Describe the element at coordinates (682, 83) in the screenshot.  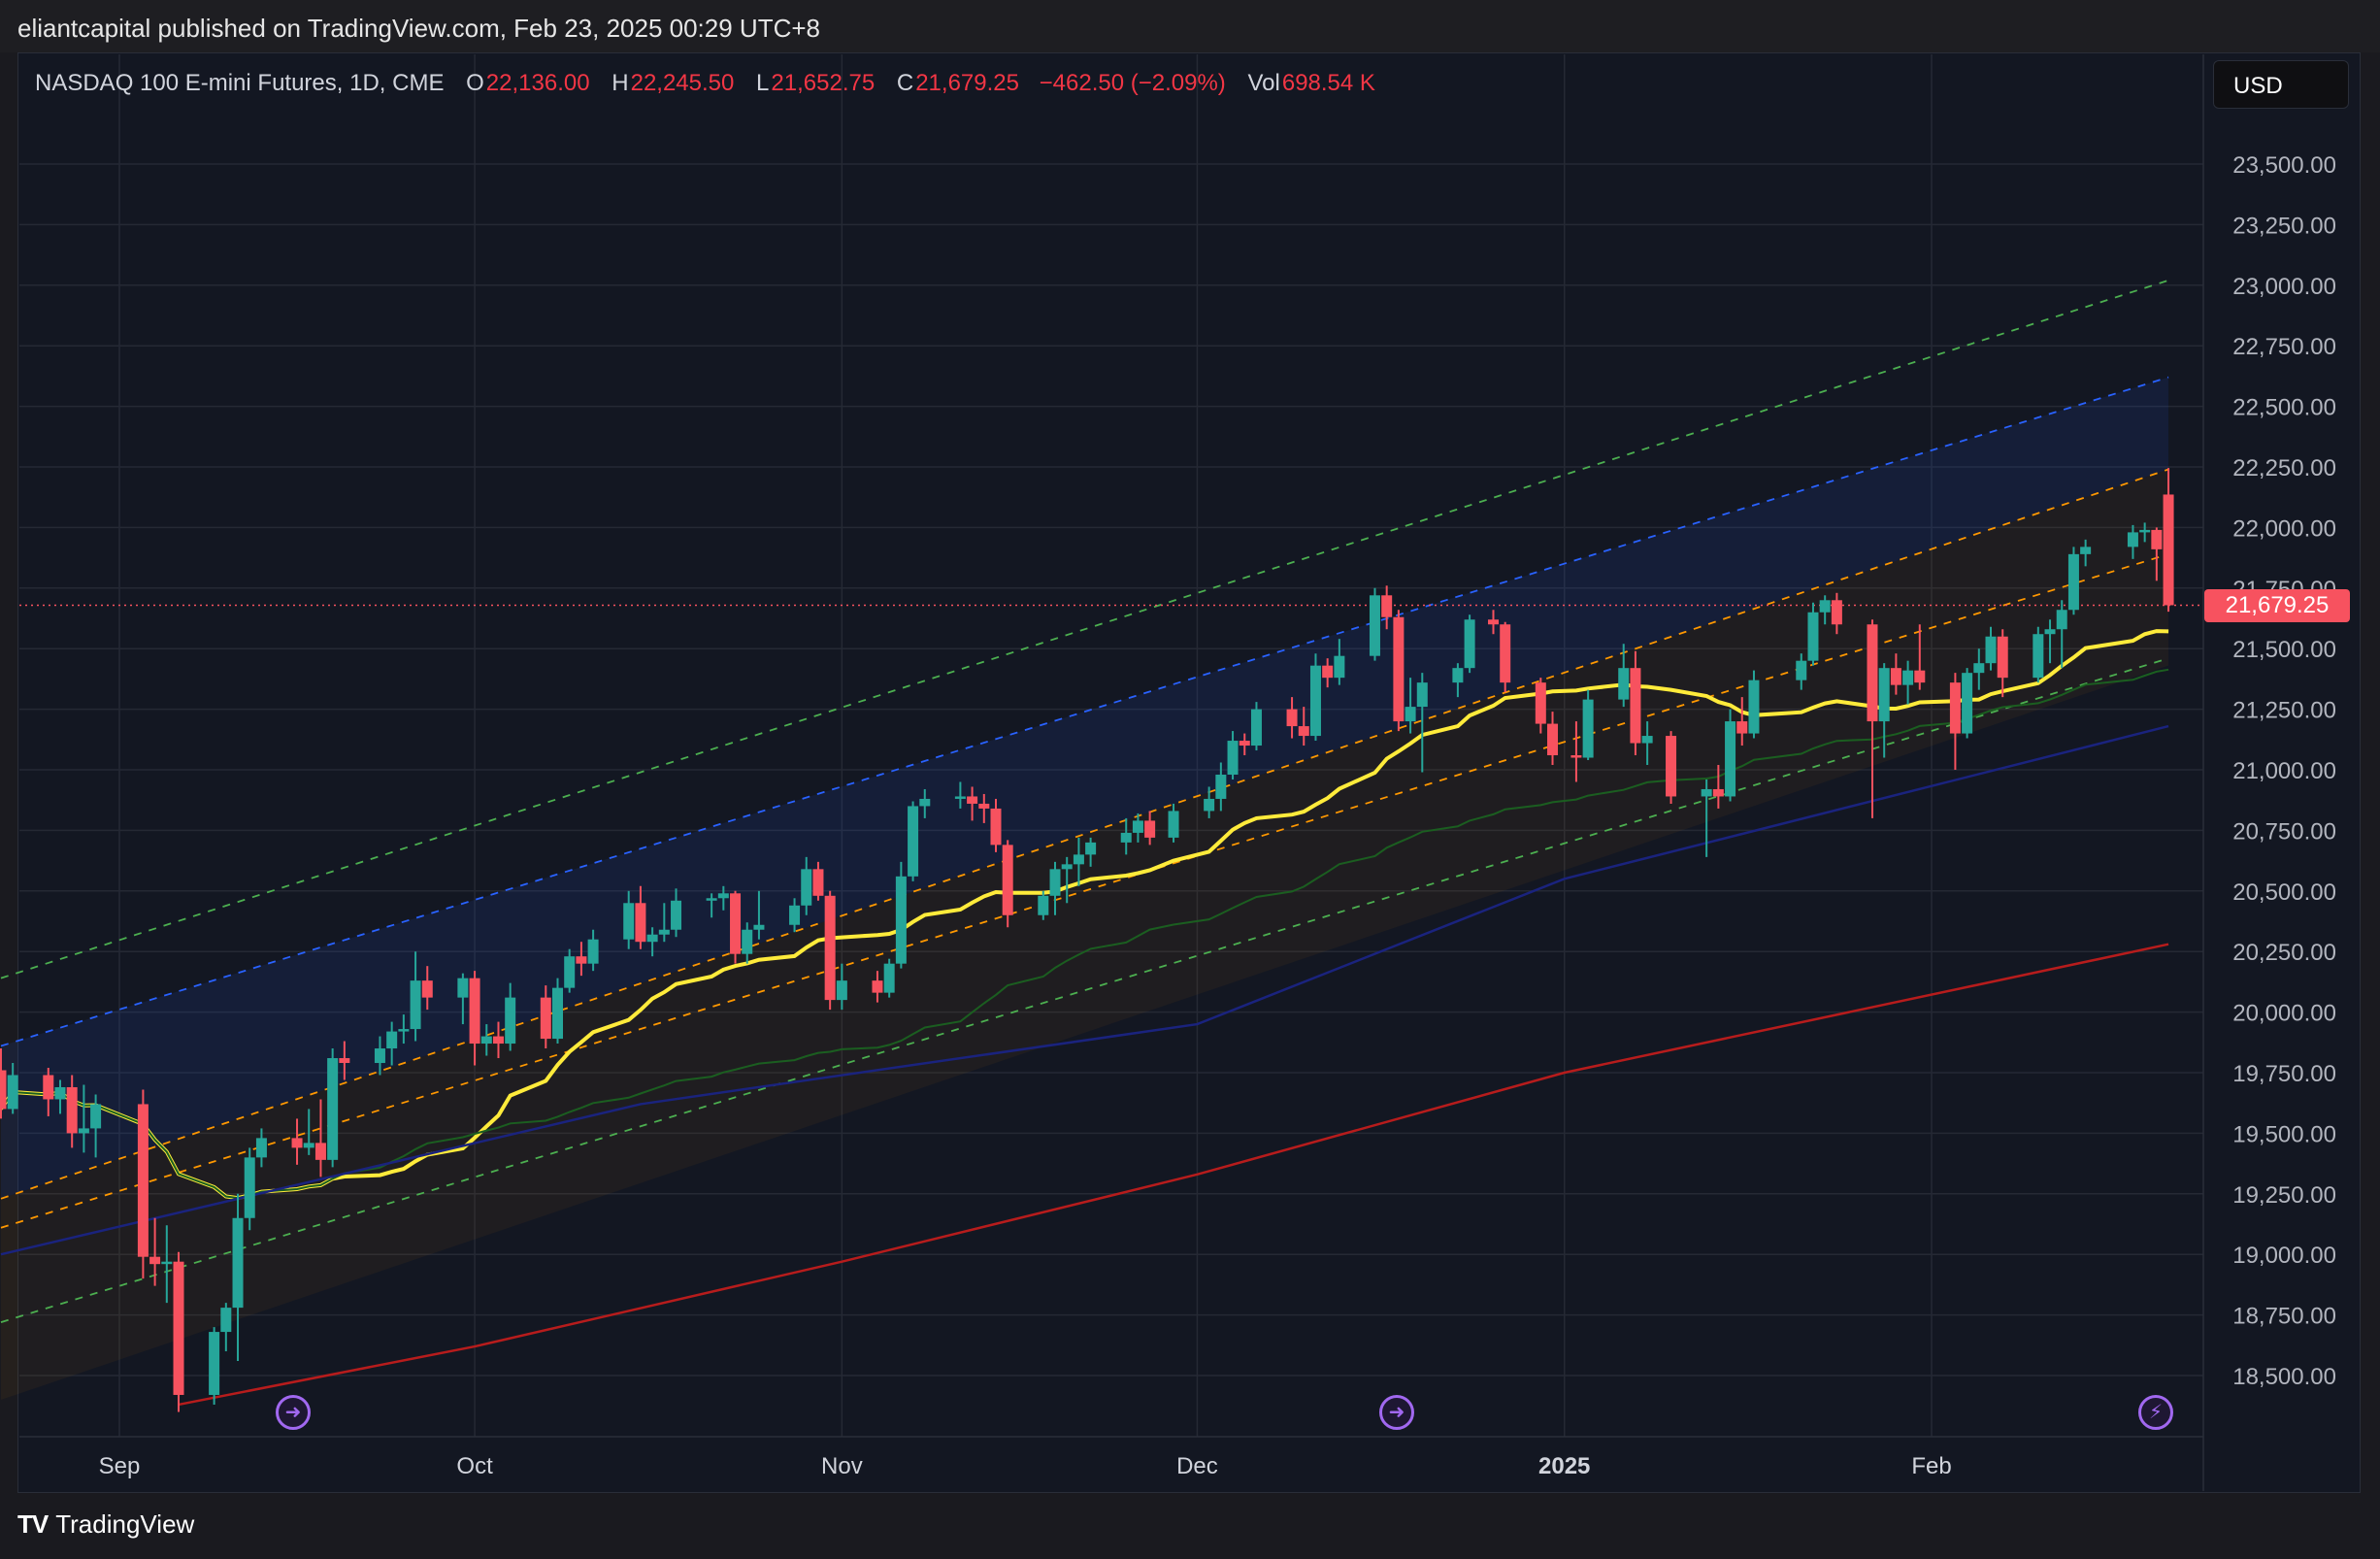
I see `high-value: 22,245.50` at that location.